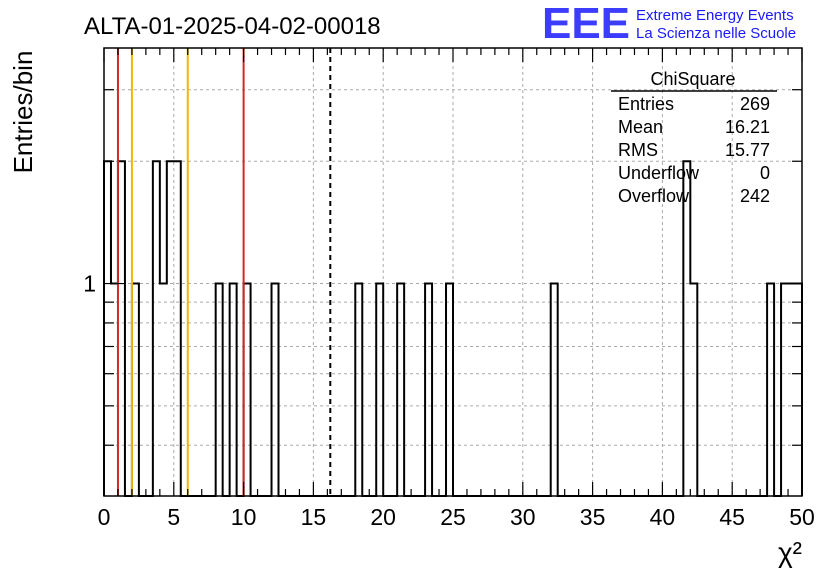 Image resolution: width=836 pixels, height=577 pixels. Describe the element at coordinates (747, 127) in the screenshot. I see `stats-mean-value: 16.21` at that location.